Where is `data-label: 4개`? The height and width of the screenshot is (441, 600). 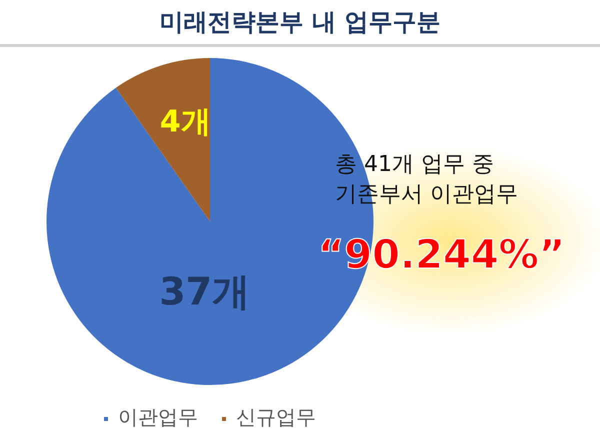 data-label: 4개 is located at coordinates (185, 122).